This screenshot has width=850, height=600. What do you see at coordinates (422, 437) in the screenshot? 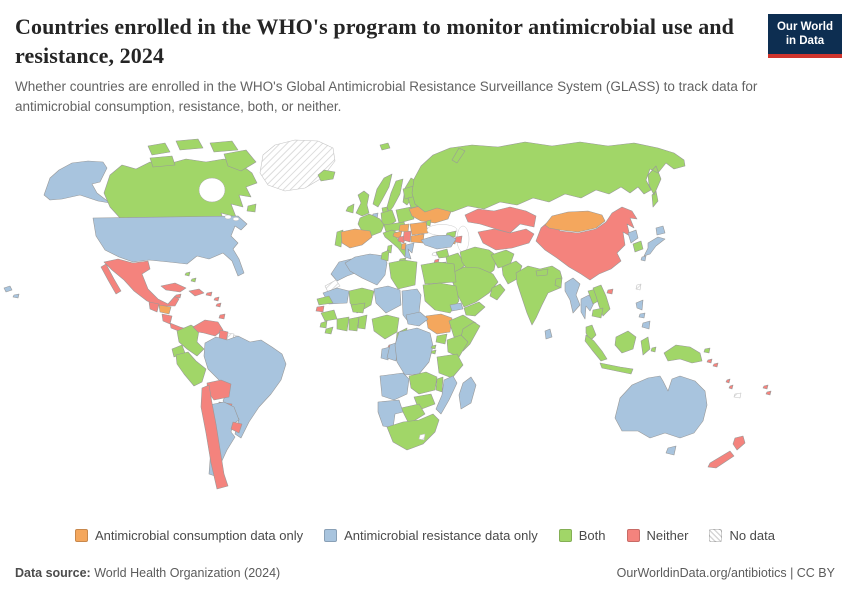
I see `map-country-lesotho` at bounding box center [422, 437].